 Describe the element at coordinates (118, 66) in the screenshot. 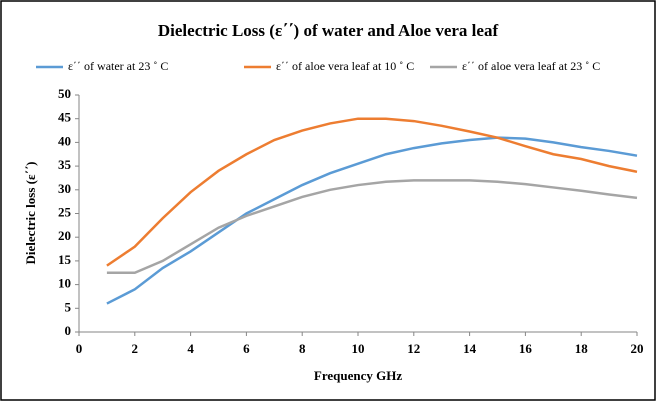

I see `legend-label: ε΄΄ of water at 23 ˚ C` at that location.